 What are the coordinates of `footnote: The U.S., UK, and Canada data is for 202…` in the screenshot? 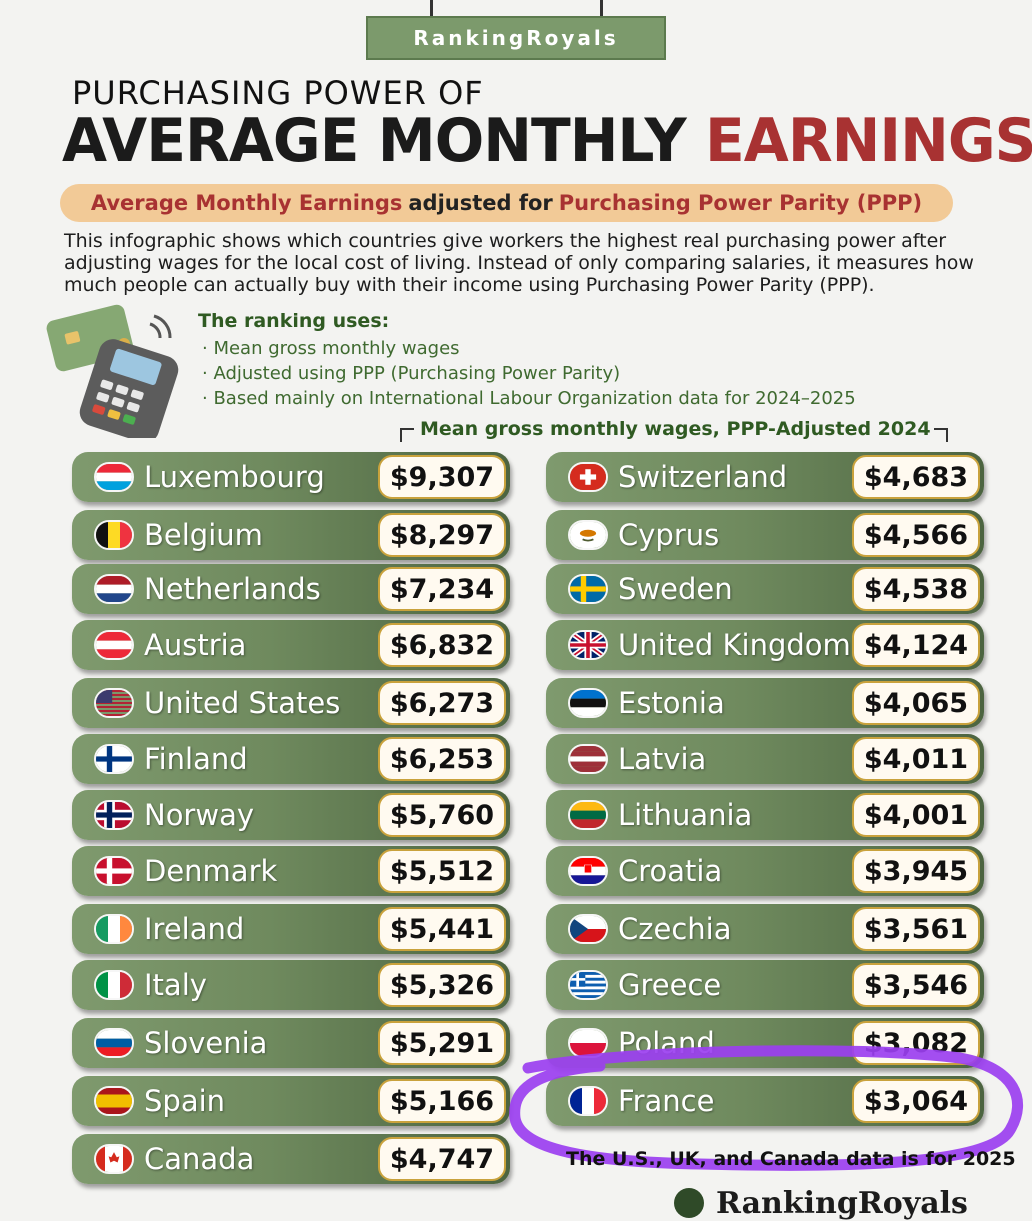 It's located at (791, 1159).